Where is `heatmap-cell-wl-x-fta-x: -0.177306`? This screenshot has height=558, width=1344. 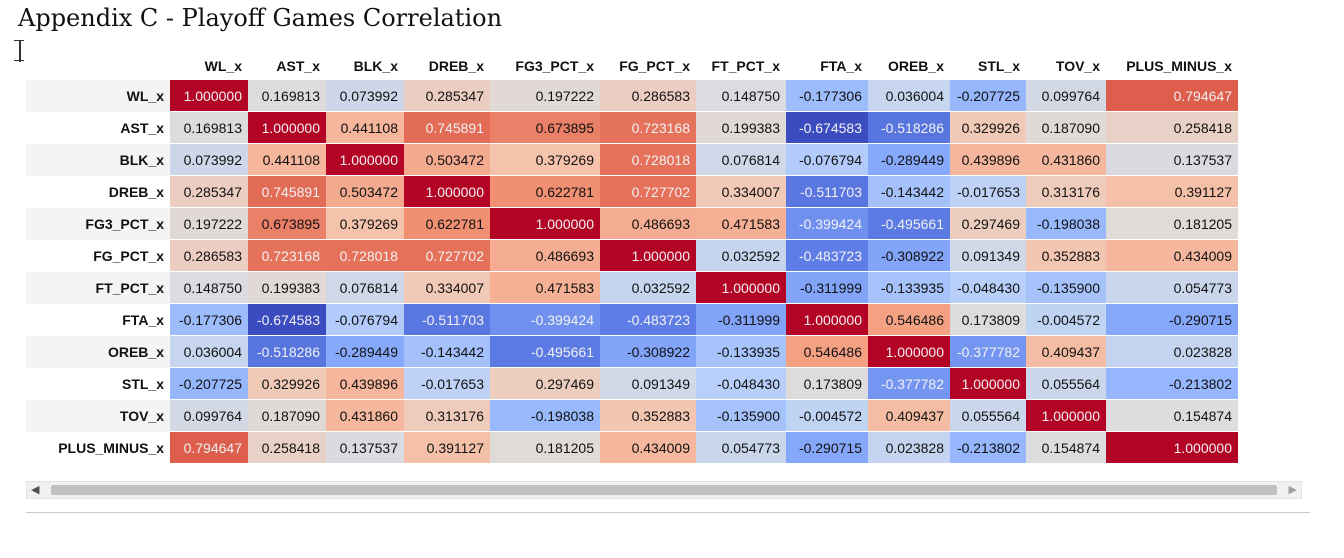
heatmap-cell-wl-x-fta-x: -0.177306 is located at coordinates (827, 96).